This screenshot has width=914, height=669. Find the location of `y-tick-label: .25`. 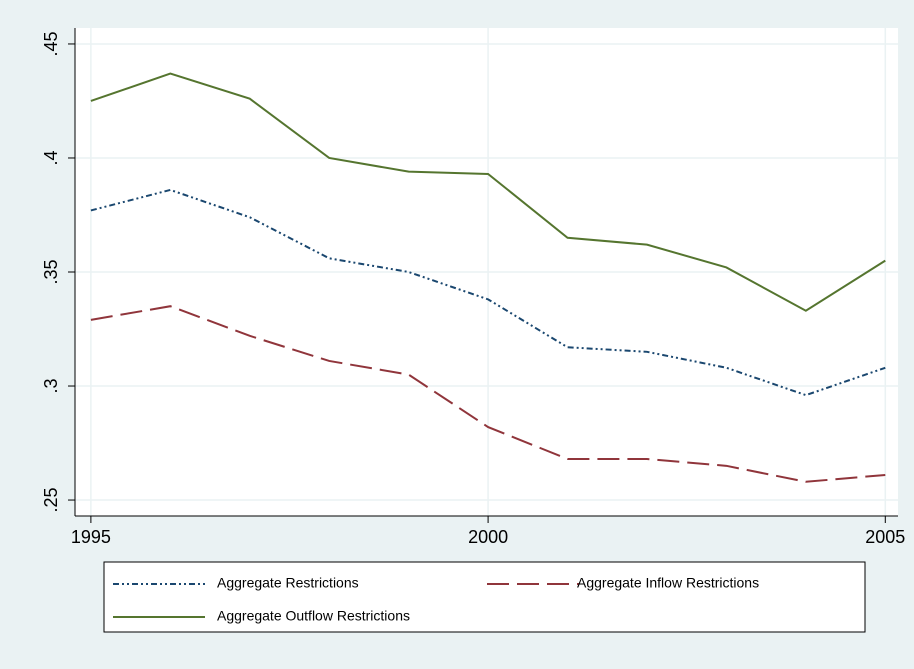

y-tick-label: .25 is located at coordinates (51, 500).